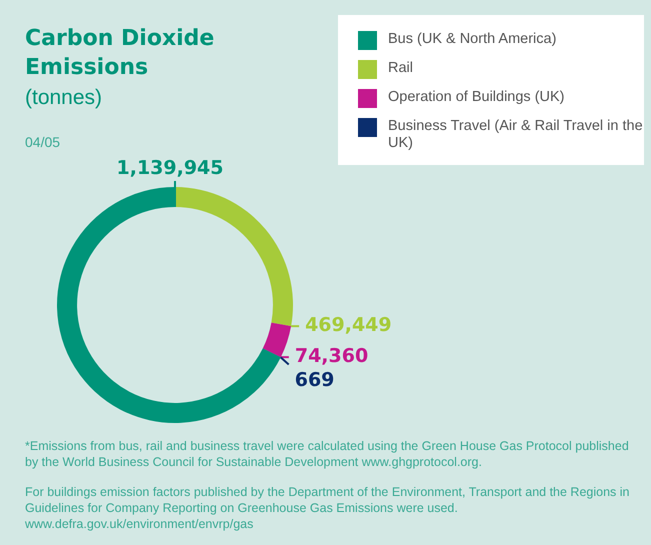  What do you see at coordinates (42, 142) in the screenshot?
I see `text: 04/05` at bounding box center [42, 142].